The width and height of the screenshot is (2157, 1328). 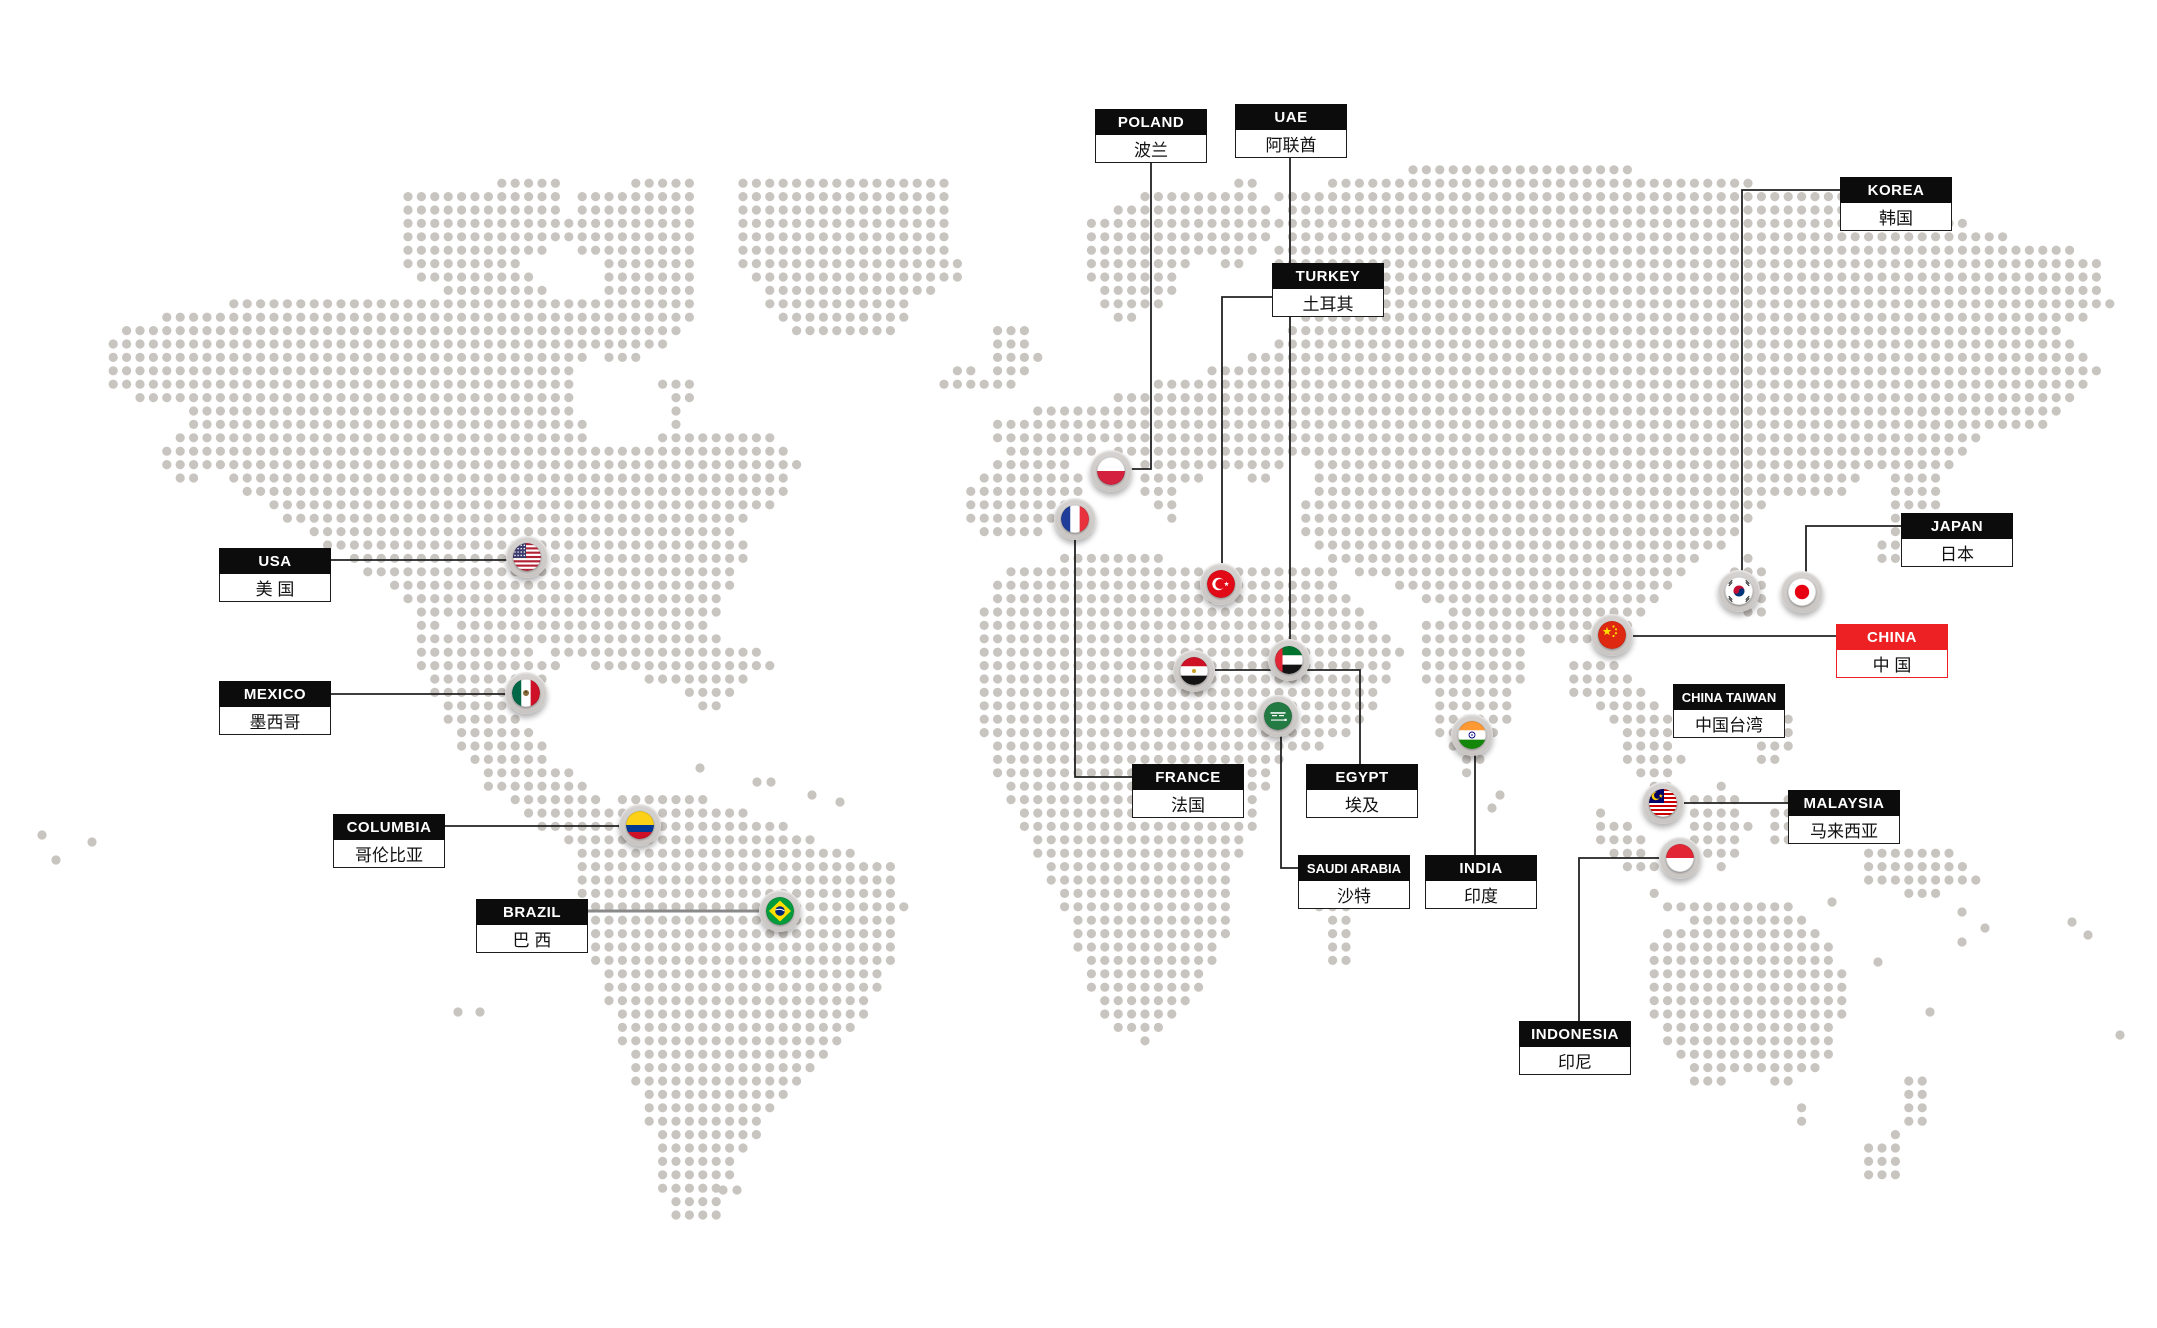 I want to click on country-label-japan: JAPAN 日本, so click(x=1957, y=540).